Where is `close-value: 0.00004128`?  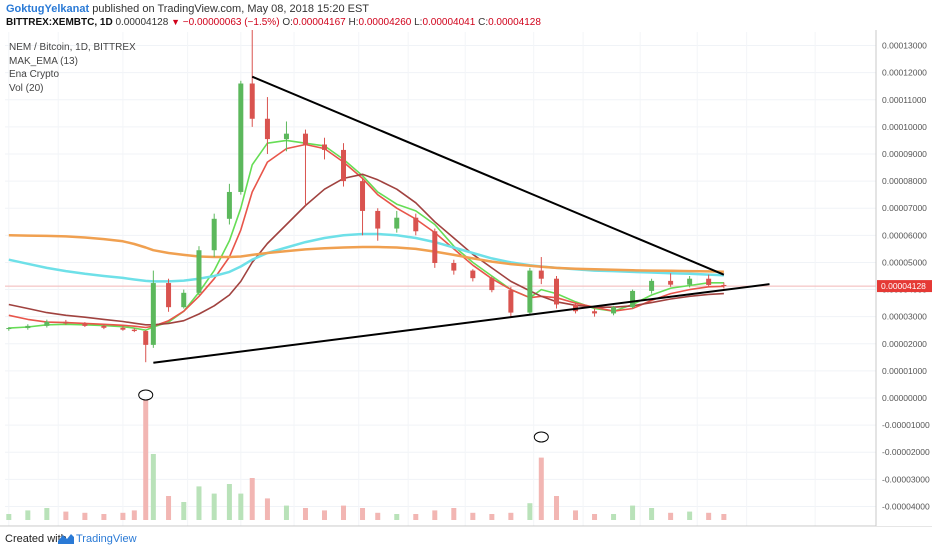 close-value: 0.00004128 is located at coordinates (514, 22).